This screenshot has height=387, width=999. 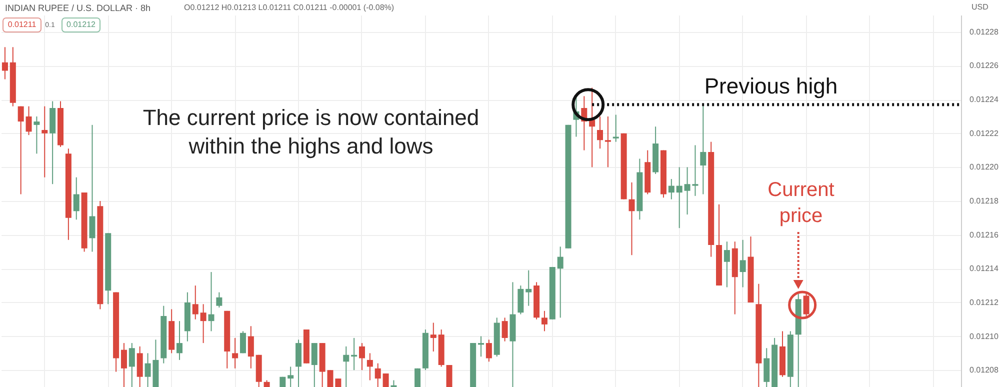 What do you see at coordinates (984, 201) in the screenshot?
I see `y-tick-label: 0.01218` at bounding box center [984, 201].